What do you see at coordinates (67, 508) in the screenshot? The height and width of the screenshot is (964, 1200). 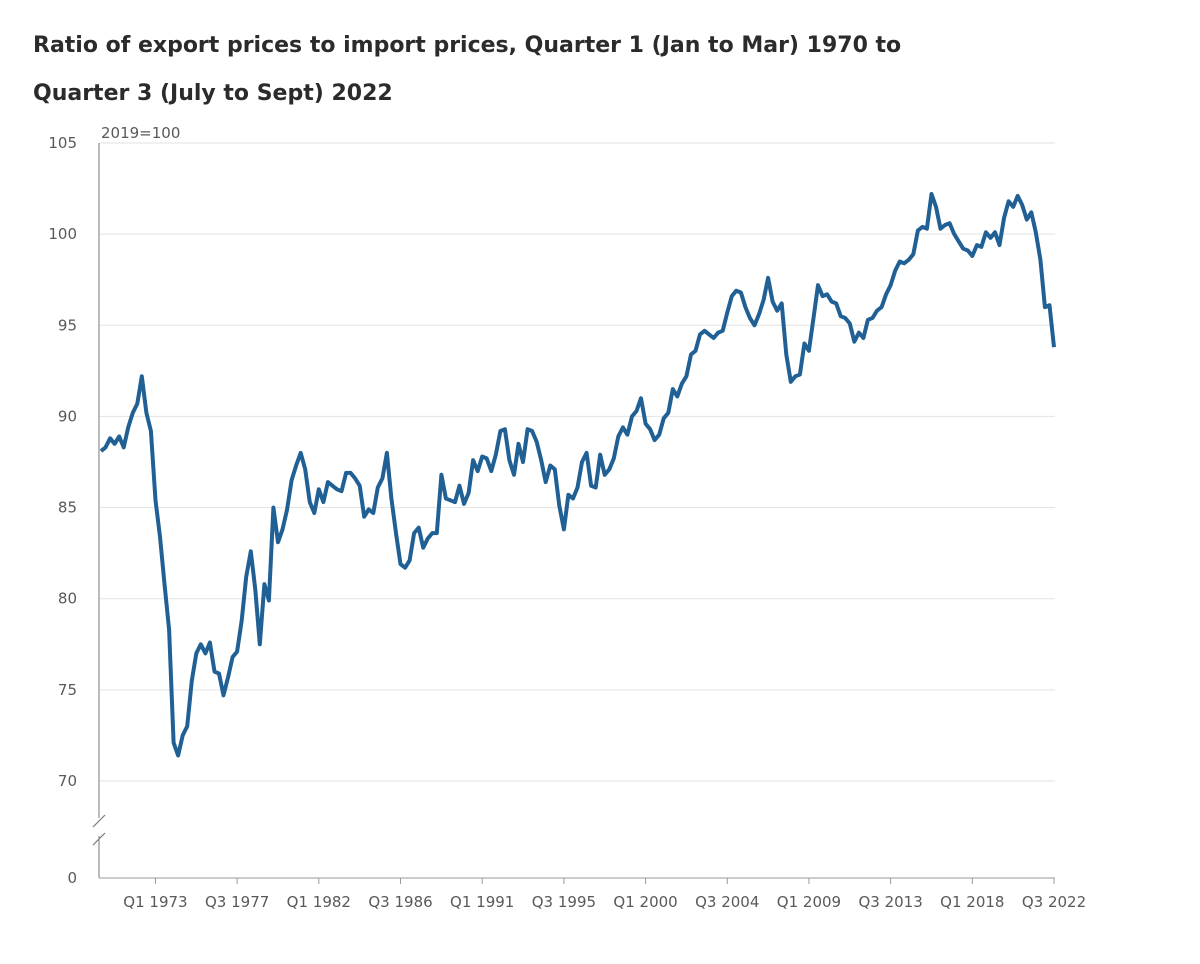 I see `y-tick-label-85: 85` at bounding box center [67, 508].